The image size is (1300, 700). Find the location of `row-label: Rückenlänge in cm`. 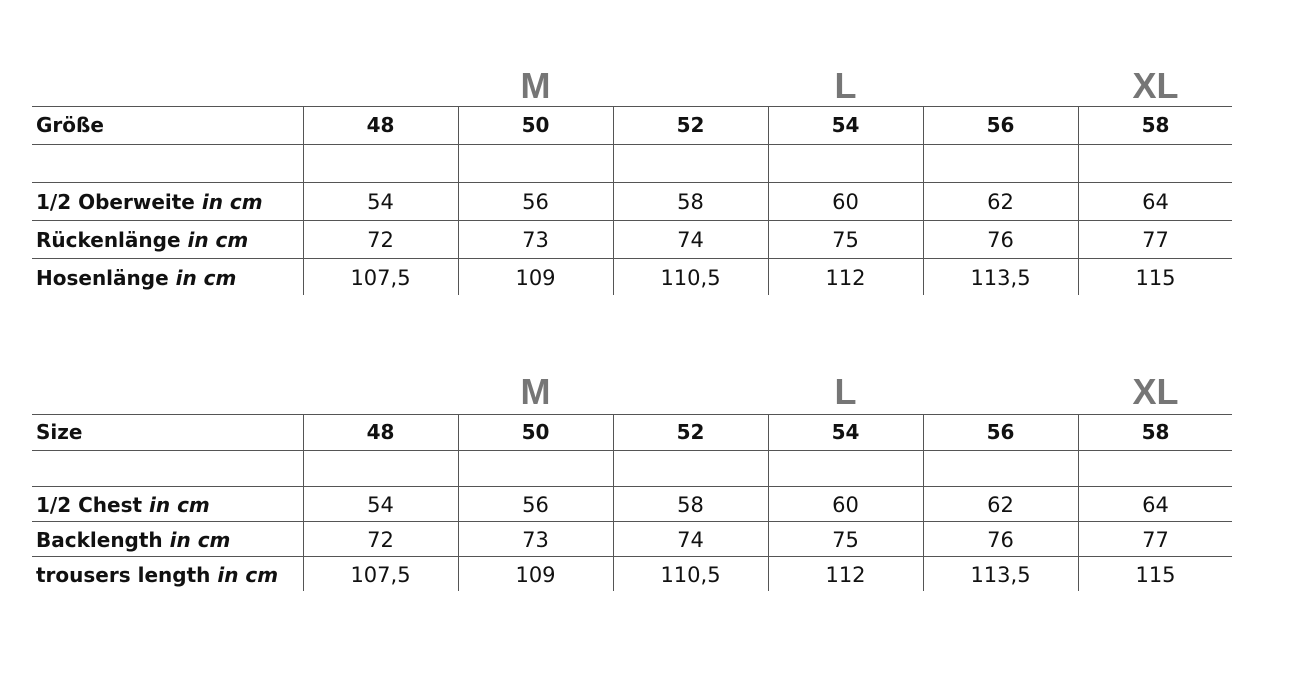

row-label: Rückenlänge in cm is located at coordinates (142, 240).